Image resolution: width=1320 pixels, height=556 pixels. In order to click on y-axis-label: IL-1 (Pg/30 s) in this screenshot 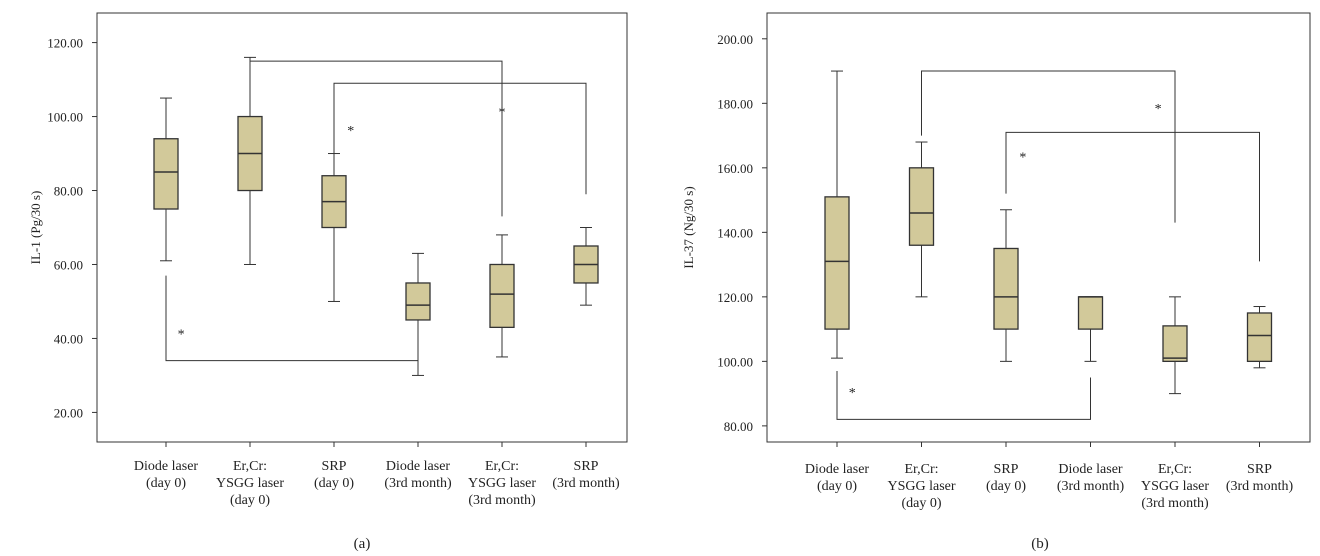, I will do `click(35, 228)`.